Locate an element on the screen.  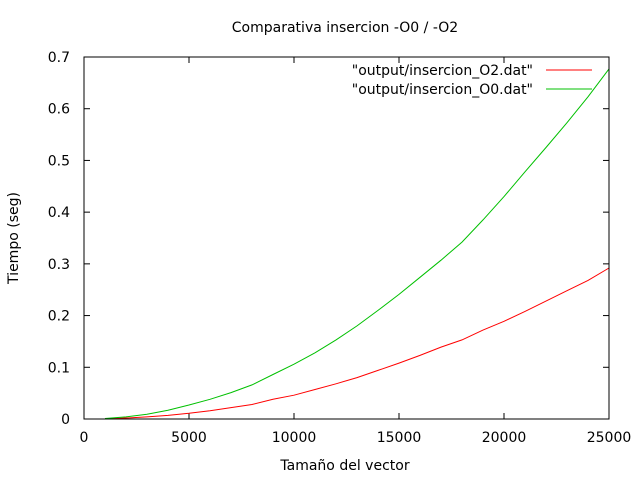
x-tick-label: 0 is located at coordinates (84, 438).